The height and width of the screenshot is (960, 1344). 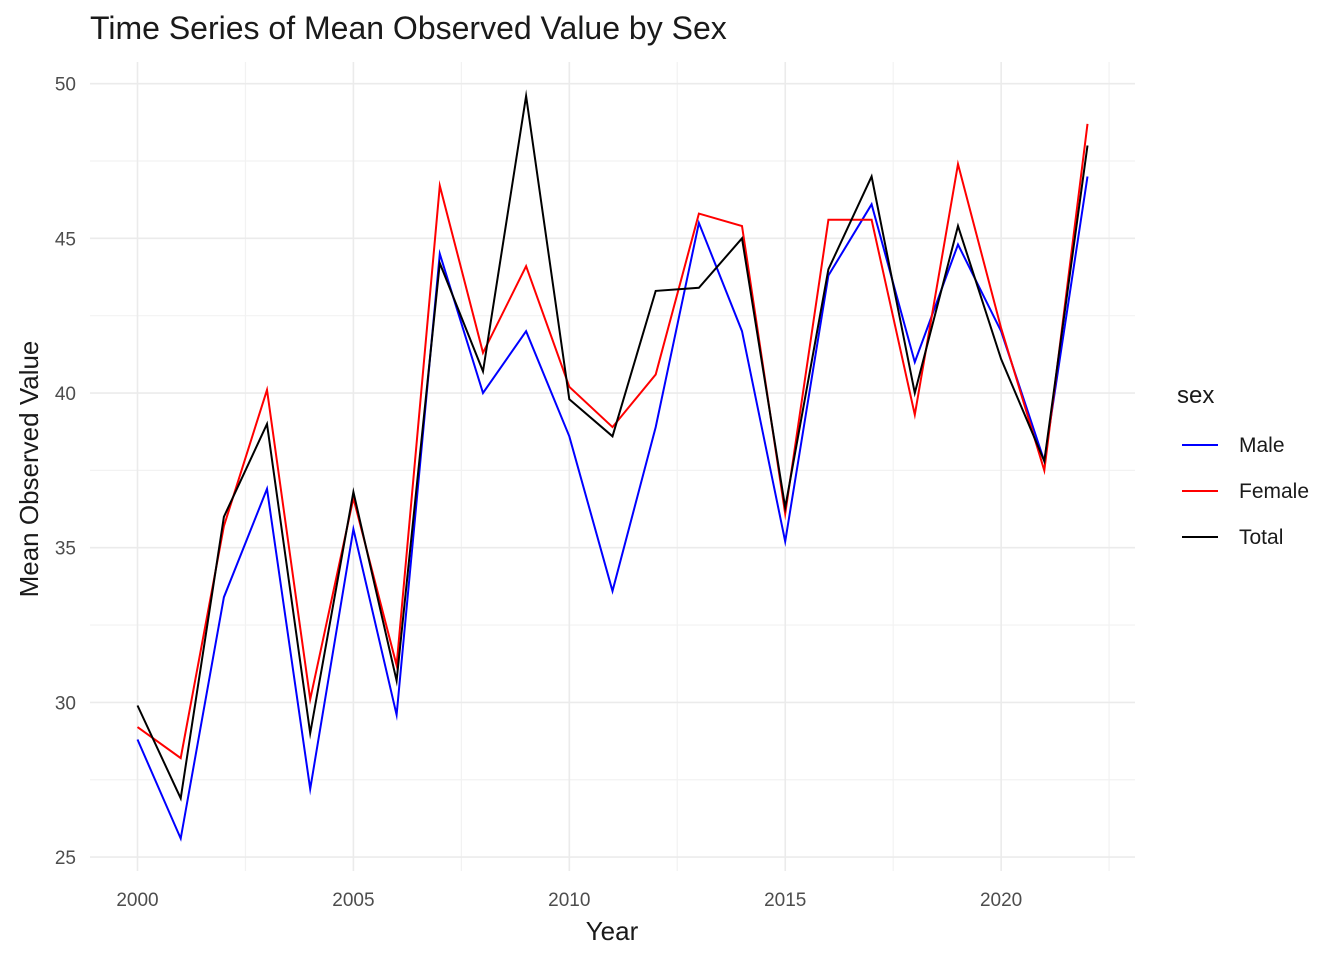 What do you see at coordinates (65, 858) in the screenshot?
I see `y-tick-label: 25` at bounding box center [65, 858].